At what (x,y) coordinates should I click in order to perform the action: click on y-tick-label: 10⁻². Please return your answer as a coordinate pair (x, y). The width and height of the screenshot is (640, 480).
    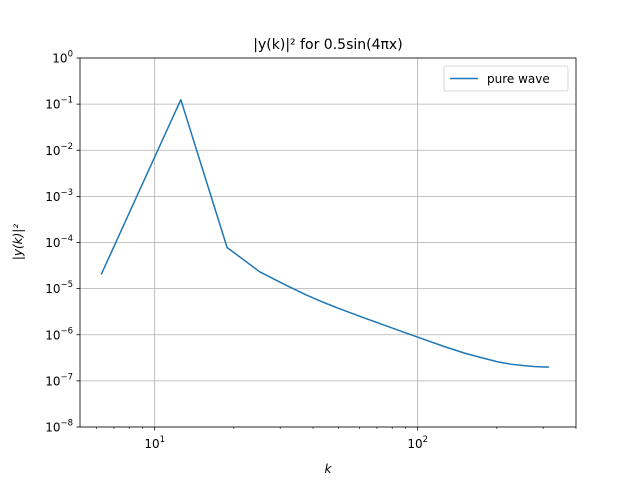
    Looking at the image, I should click on (59, 150).